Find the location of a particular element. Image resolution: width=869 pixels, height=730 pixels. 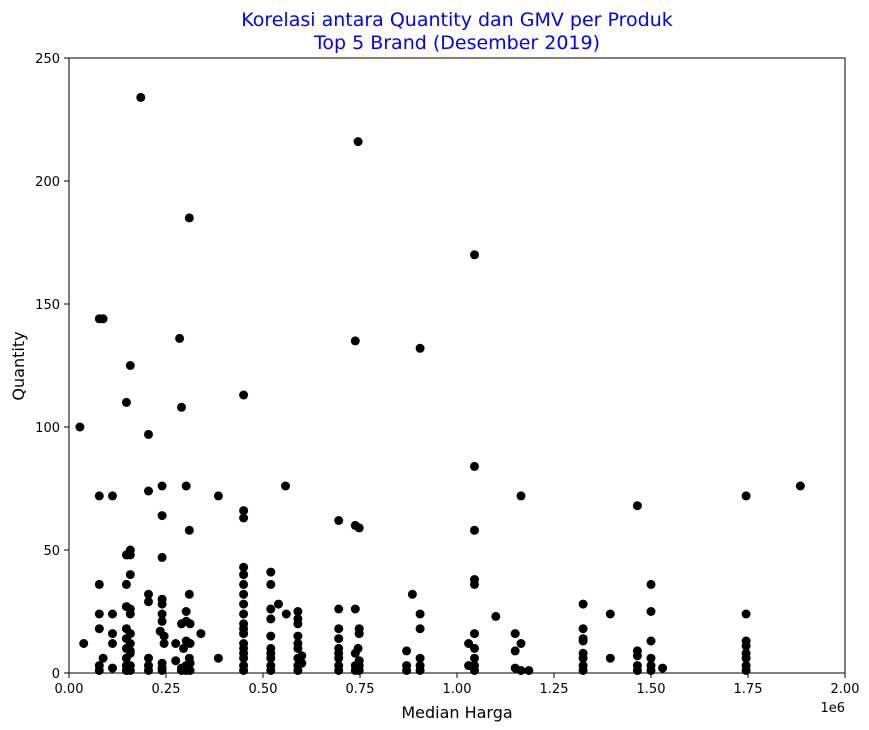

x-axis-label: Median Harga is located at coordinates (456, 712).